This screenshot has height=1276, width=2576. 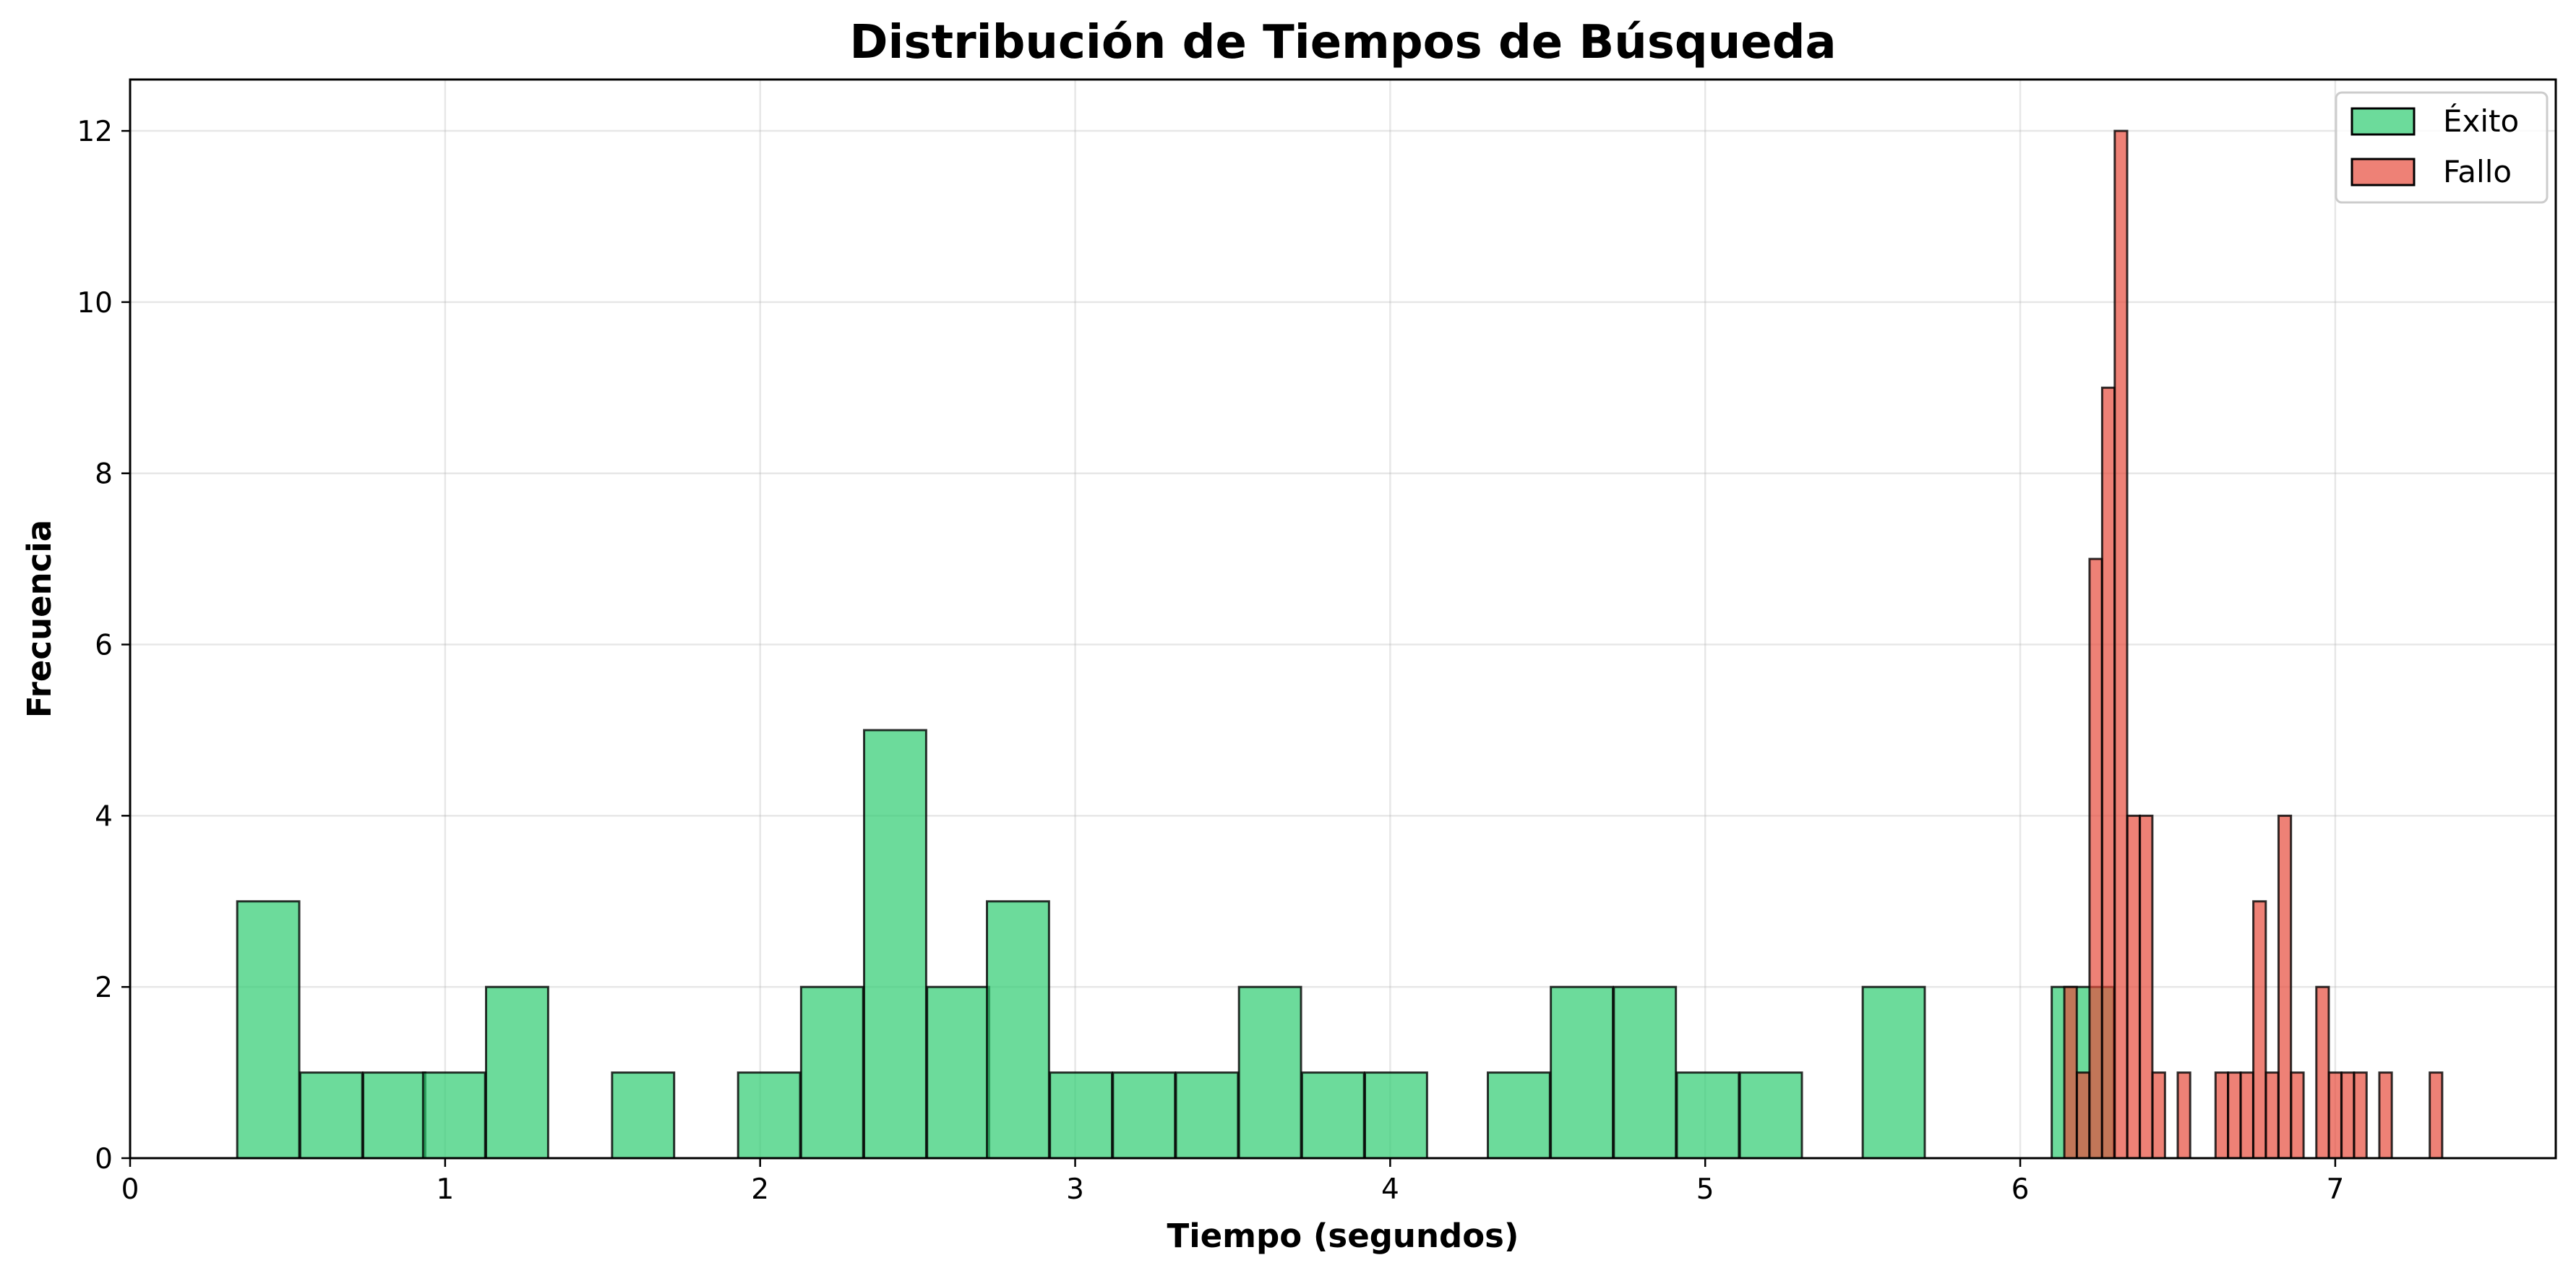 What do you see at coordinates (2383, 121) in the screenshot?
I see `legend-swatch-exito` at bounding box center [2383, 121].